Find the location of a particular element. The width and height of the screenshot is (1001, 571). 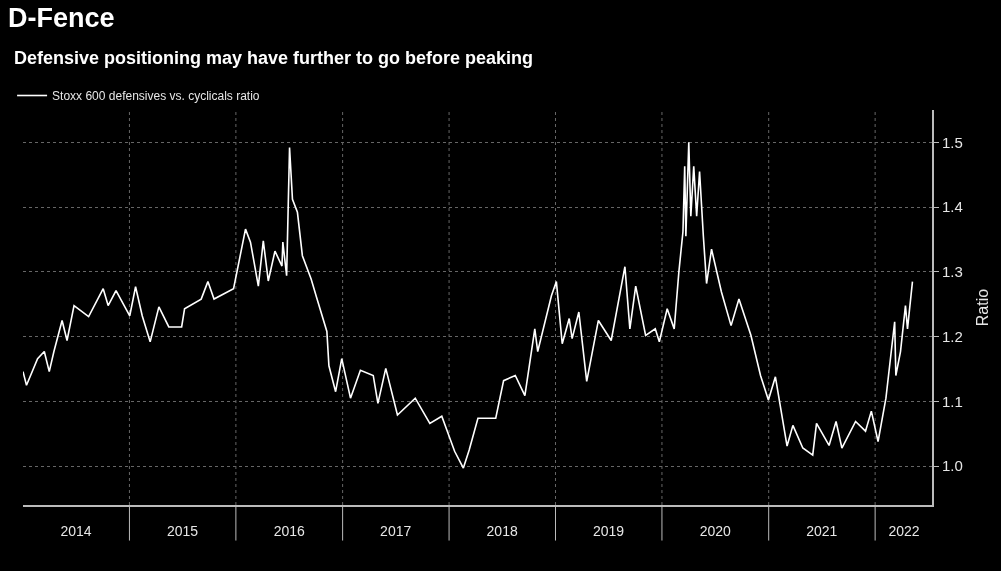

x-tick-label: 2017 is located at coordinates (396, 530).